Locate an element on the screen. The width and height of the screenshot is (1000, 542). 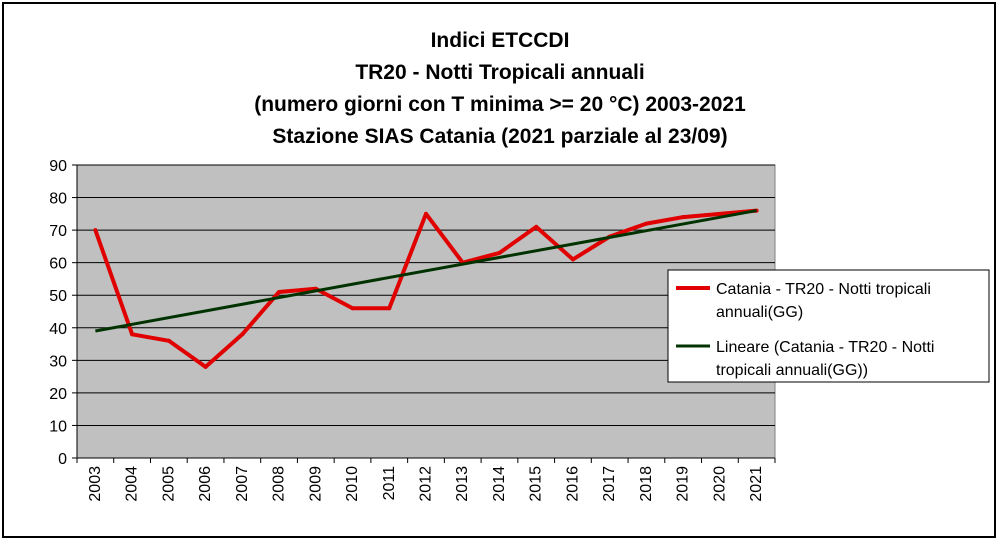
y-tick-label: 30 is located at coordinates (58, 361).